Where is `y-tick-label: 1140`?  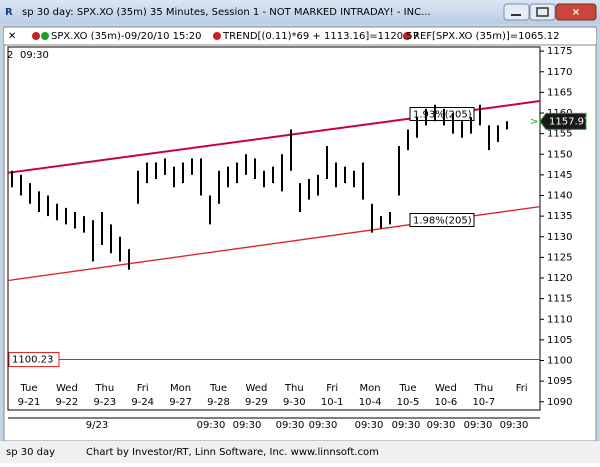
y-tick-label: 1140 is located at coordinates (559, 196).